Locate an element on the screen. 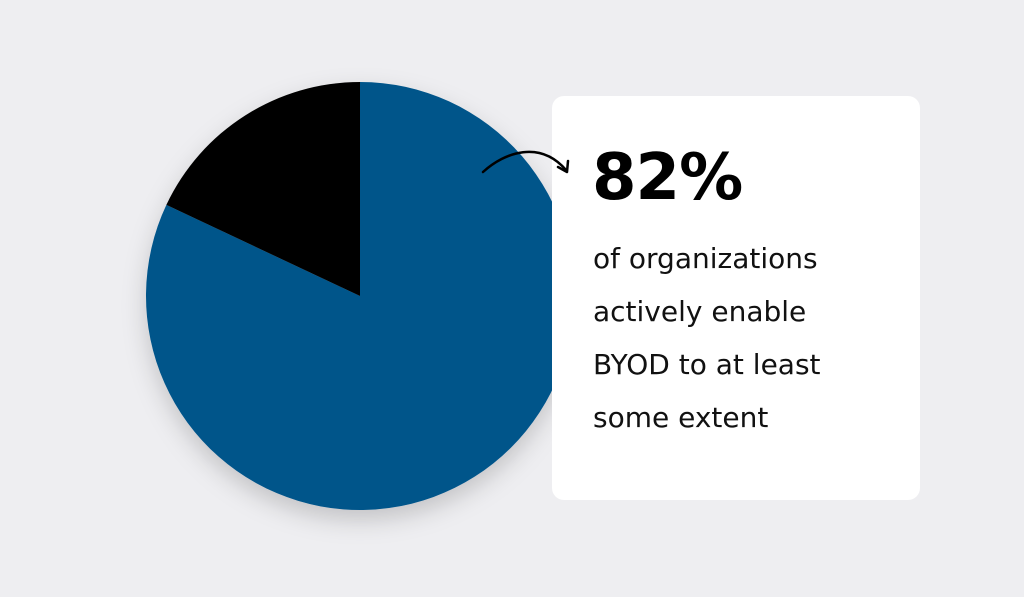 The width and height of the screenshot is (1024, 597). callout-line: some extent is located at coordinates (681, 417).